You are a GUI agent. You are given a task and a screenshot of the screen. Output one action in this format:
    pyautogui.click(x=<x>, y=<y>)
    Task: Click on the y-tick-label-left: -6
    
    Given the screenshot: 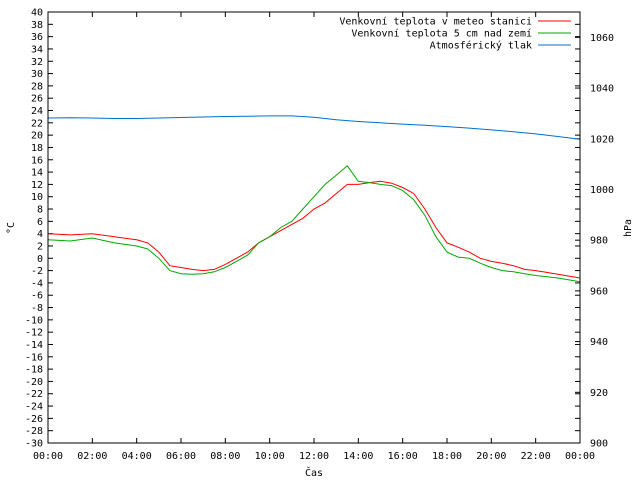 What is the action you would take?
    pyautogui.click(x=37, y=296)
    